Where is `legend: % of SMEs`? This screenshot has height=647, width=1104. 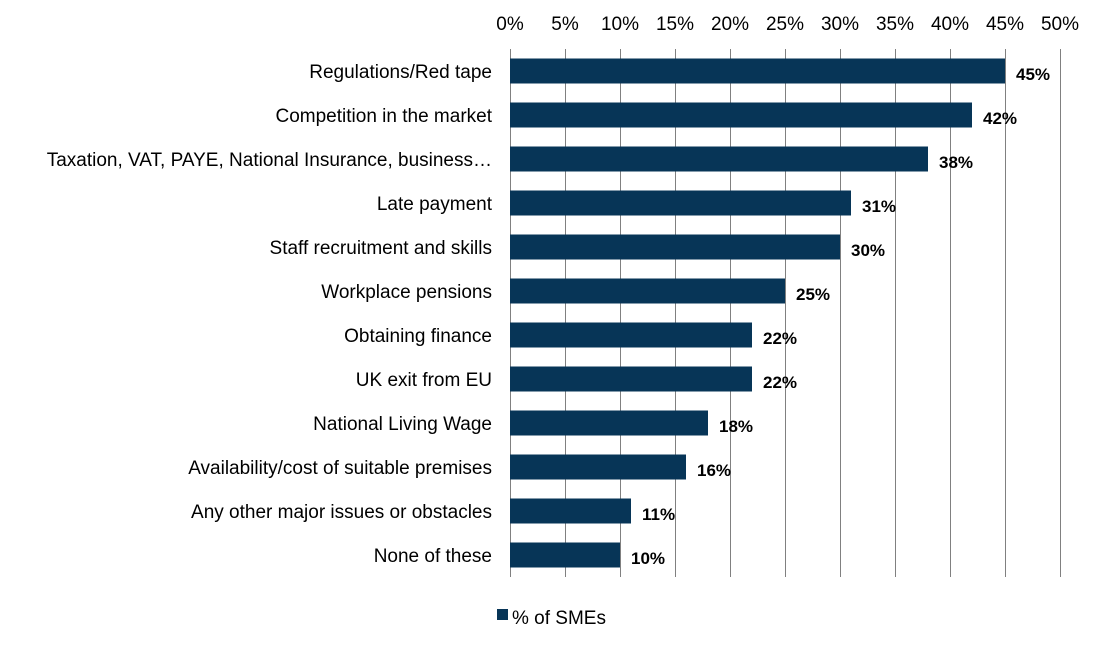
legend: % of SMEs is located at coordinates (551, 618).